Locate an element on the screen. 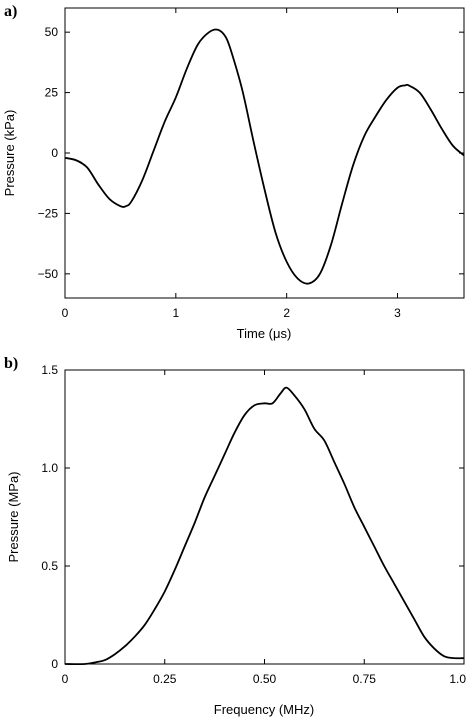 Image resolution: width=474 pixels, height=721 pixels. panel-b-x-axis-title: Frequency (MHz) is located at coordinates (264, 709).